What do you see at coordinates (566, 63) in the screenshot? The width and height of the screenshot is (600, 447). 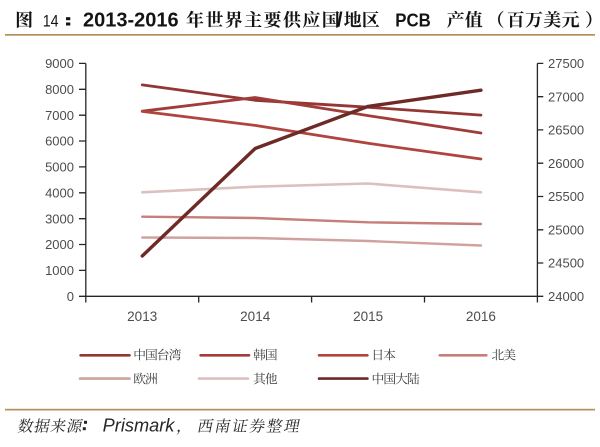 I see `svg-text: 27500` at bounding box center [566, 63].